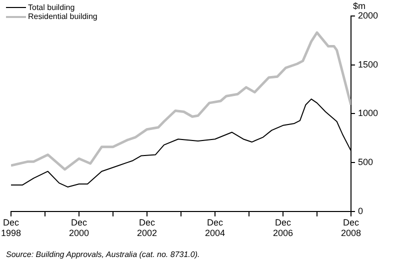 The width and height of the screenshot is (397, 265). Describe the element at coordinates (359, 5) in the screenshot. I see `y-axis-title: $m` at that location.